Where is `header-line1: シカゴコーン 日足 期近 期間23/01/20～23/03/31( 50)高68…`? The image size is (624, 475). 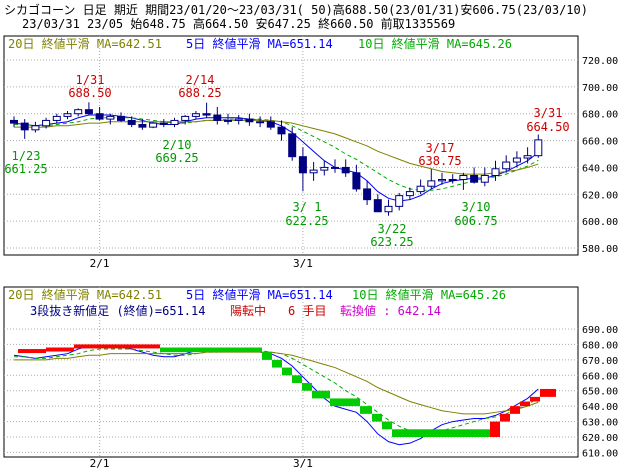
header-line1: シカゴコーン 日足 期近 期間23/01/20～23/03/31( 50)高68… is located at coordinates (296, 9).